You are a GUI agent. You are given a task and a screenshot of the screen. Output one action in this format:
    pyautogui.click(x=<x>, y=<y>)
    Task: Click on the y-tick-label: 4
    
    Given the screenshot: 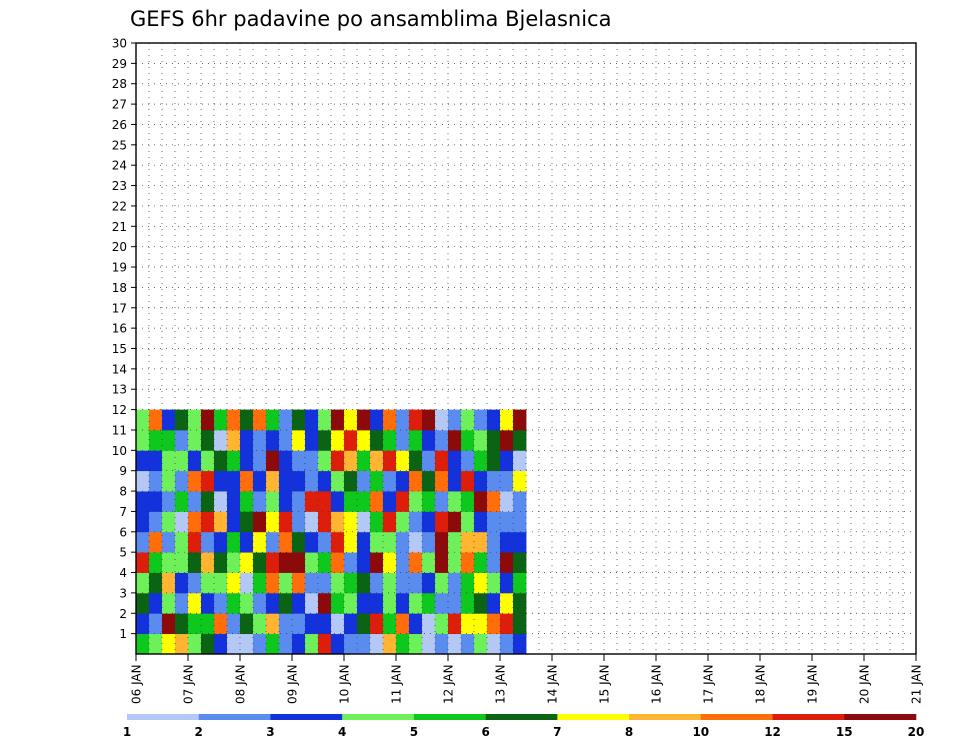 What is the action you would take?
    pyautogui.click(x=123, y=573)
    